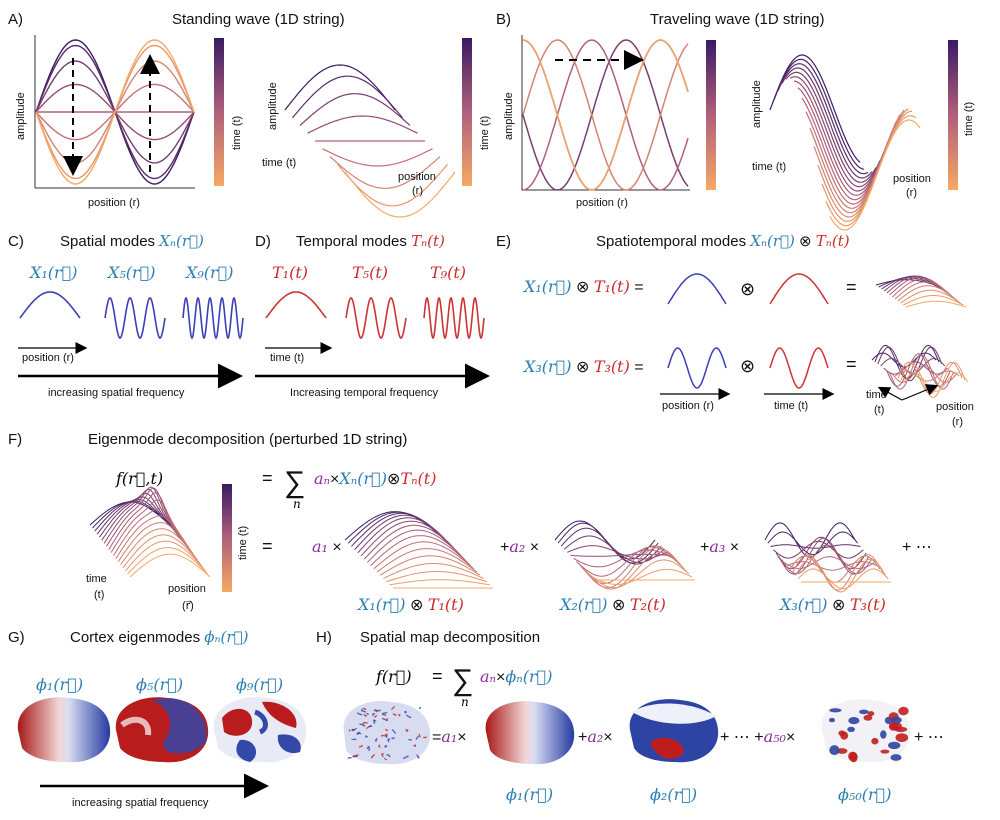  What do you see at coordinates (114, 203) in the screenshot?
I see `panel-a-xlabel: position (r)` at bounding box center [114, 203].